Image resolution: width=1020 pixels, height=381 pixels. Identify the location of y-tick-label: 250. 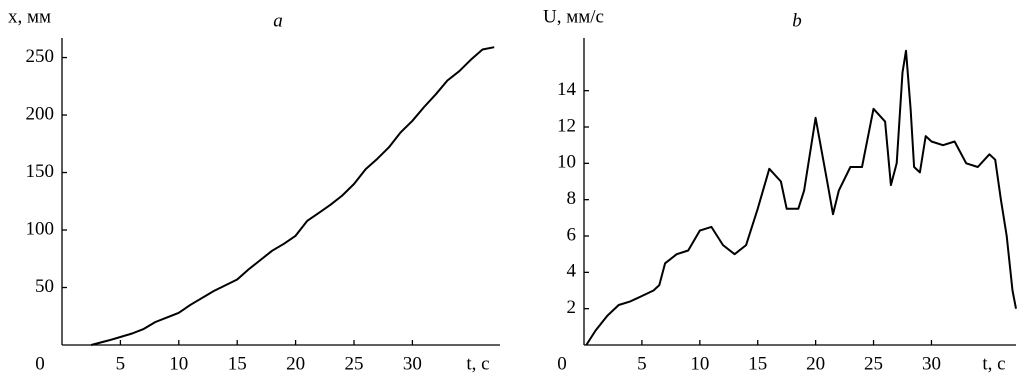
(40, 56).